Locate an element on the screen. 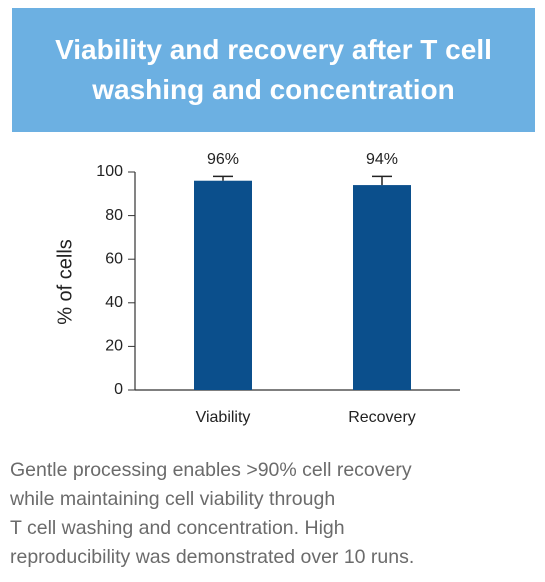 This screenshot has width=545, height=582. y-tick-label: 80 is located at coordinates (114, 215).